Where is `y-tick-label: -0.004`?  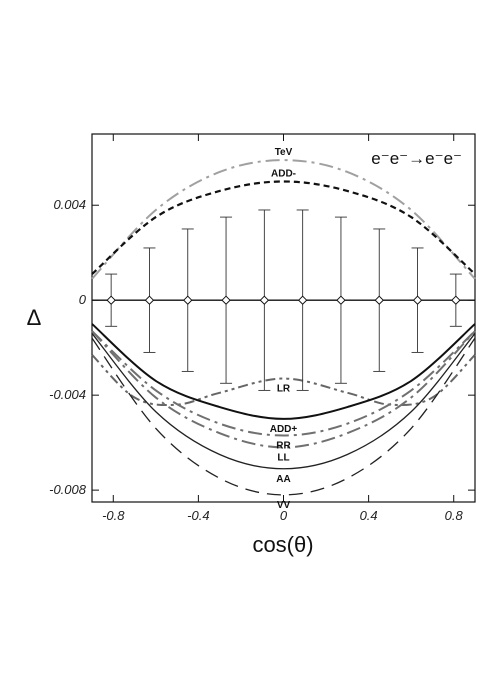 y-tick-label: -0.004 is located at coordinates (67, 394).